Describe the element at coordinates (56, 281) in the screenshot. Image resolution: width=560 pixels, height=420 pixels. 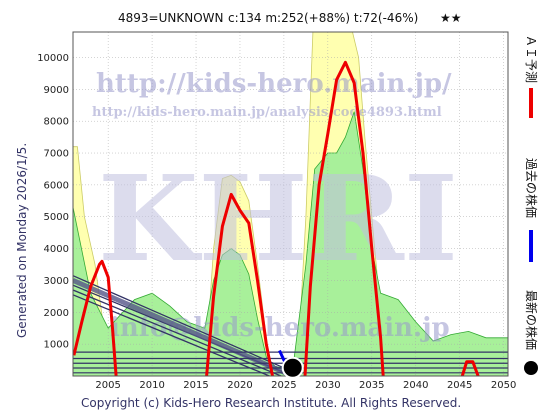
I see `y-tick-label: 3000` at that location.